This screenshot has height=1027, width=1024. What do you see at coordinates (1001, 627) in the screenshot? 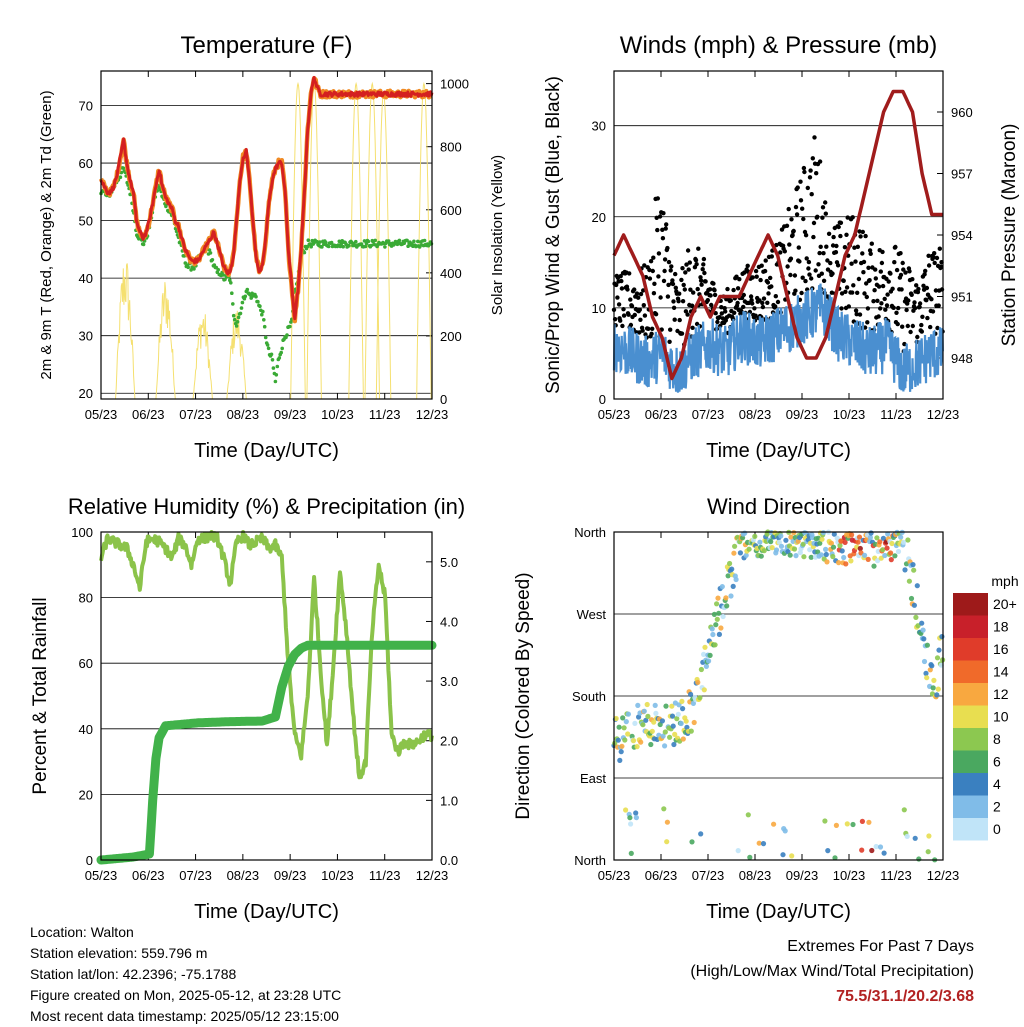
I see `legend-label: 18` at bounding box center [1001, 627].